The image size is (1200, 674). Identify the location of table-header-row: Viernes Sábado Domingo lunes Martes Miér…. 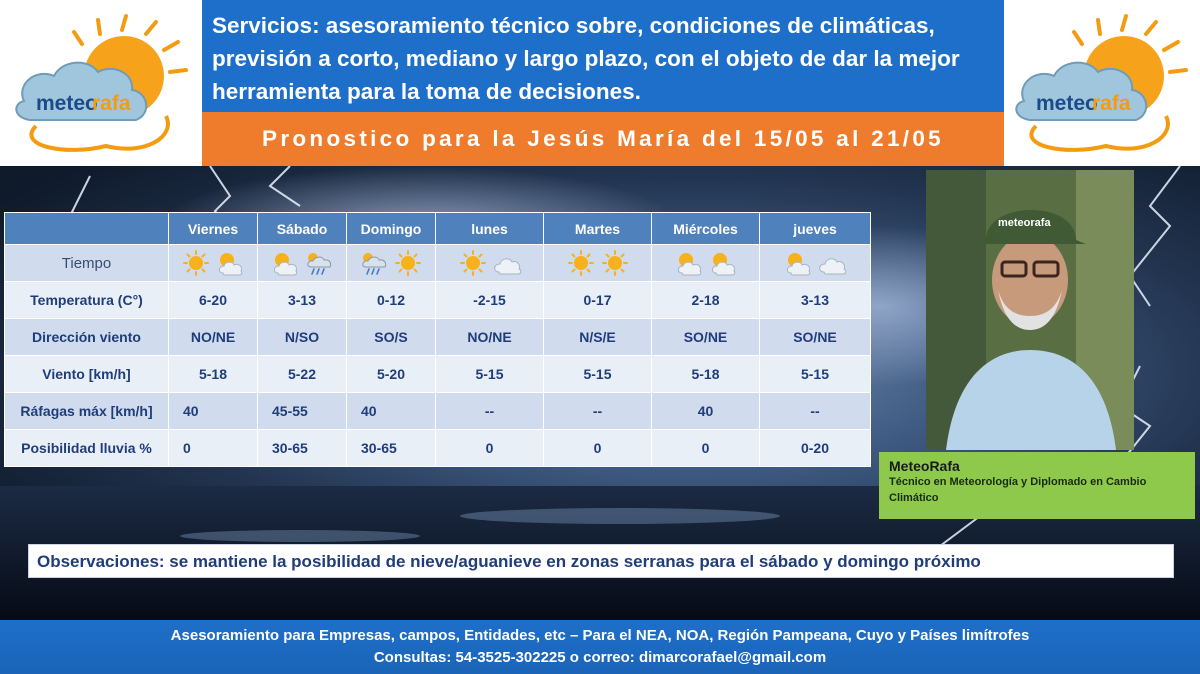
(437, 228).